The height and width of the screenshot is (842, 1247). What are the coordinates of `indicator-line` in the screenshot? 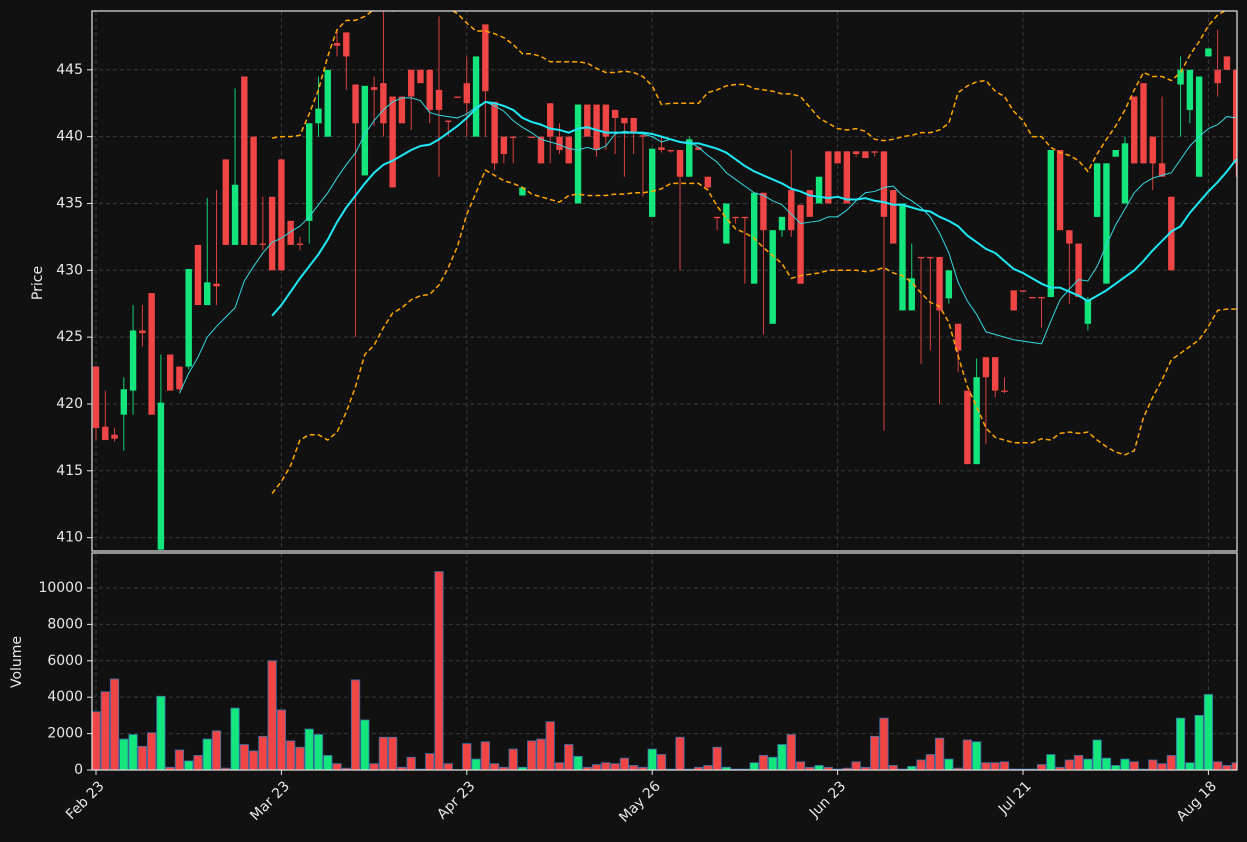 It's located at (749, 92).